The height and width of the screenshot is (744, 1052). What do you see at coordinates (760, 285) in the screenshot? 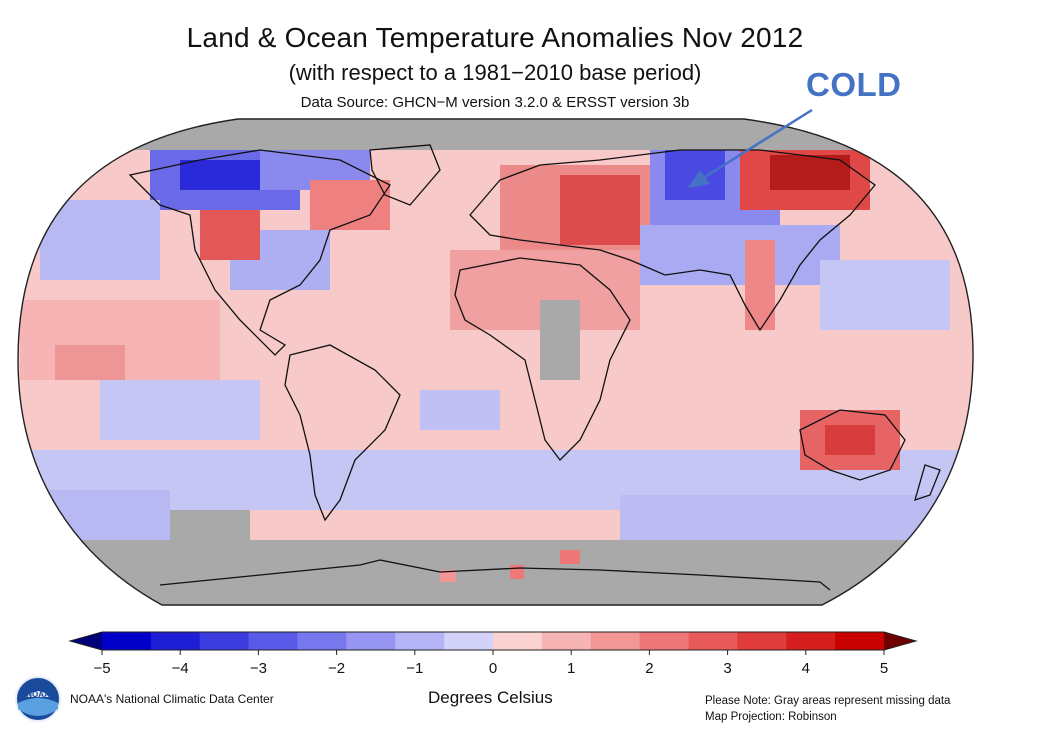
I see `india-warm` at bounding box center [760, 285].